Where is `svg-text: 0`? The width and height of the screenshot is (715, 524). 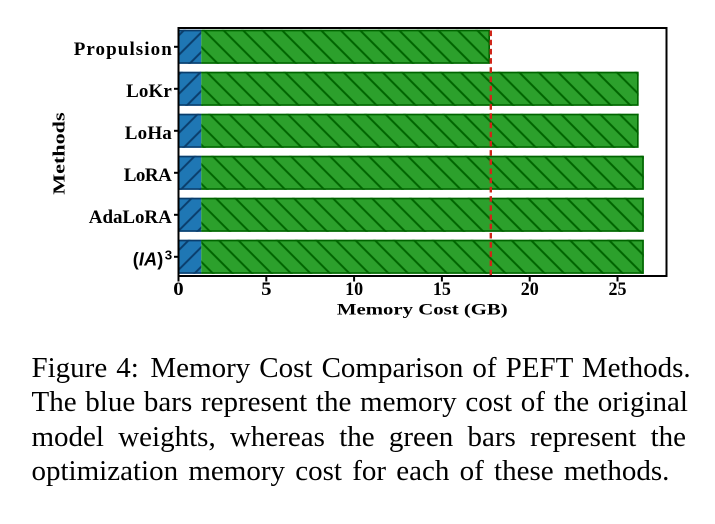 svg-text: 0 is located at coordinates (178, 289).